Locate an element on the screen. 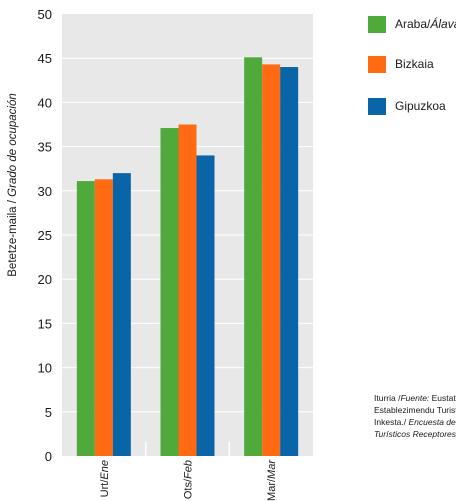  x-category-label: Mar/Mar is located at coordinates (272, 480).